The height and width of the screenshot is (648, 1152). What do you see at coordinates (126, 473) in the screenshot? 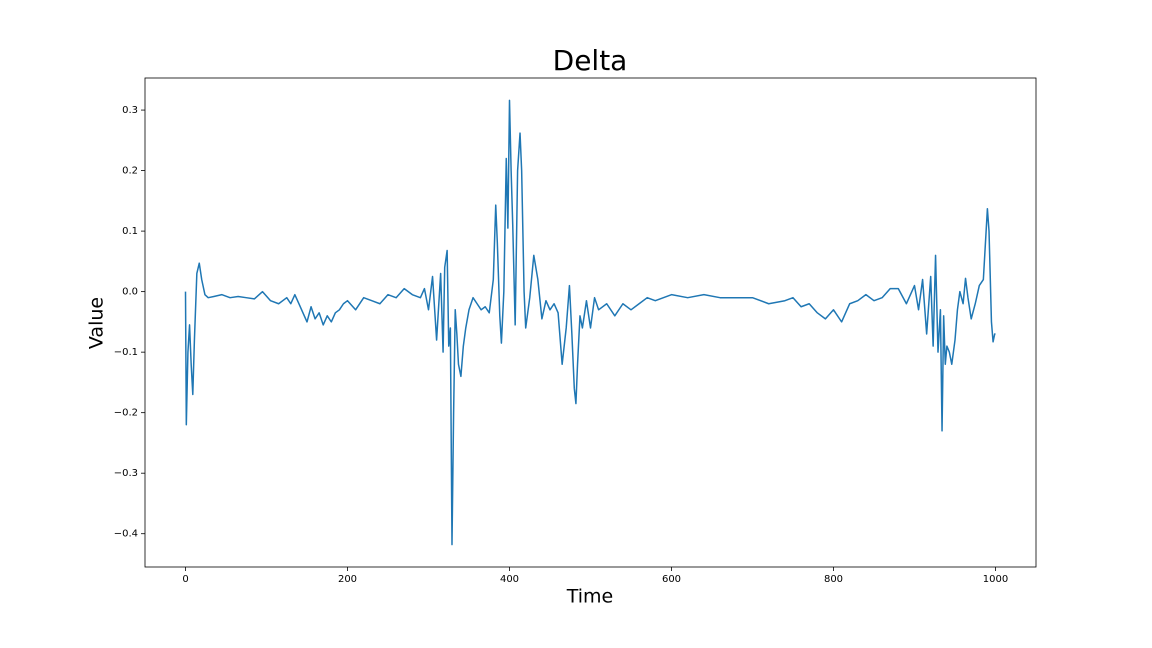
I see `y-tick-label: −0.3` at bounding box center [126, 473].